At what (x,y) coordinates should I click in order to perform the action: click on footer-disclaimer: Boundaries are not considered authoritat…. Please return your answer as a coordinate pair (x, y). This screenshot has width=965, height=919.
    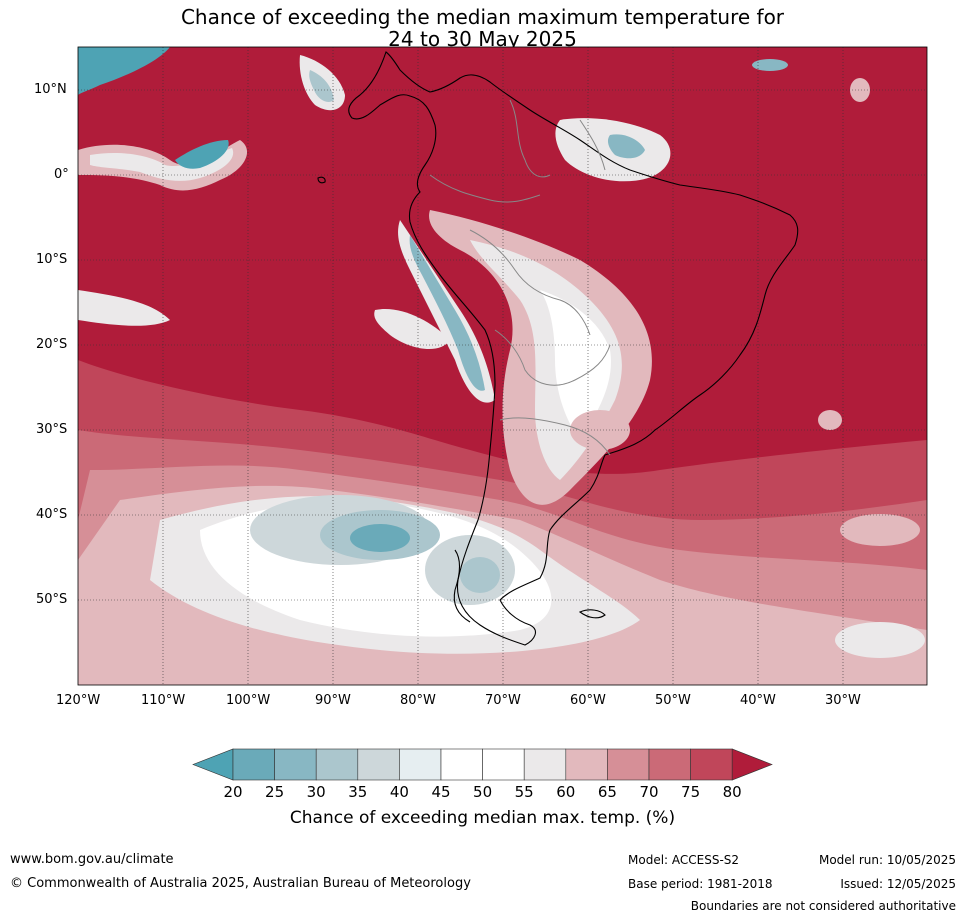
    Looking at the image, I should click on (823, 906).